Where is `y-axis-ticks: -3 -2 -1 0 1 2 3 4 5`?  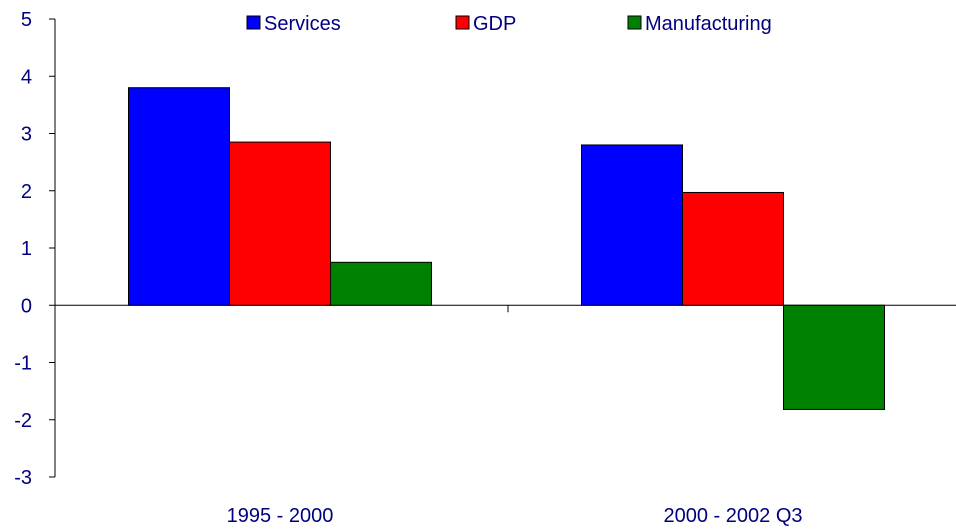 y-axis-ticks: -3 -2 -1 0 1 2 3 4 5 is located at coordinates (34, 249).